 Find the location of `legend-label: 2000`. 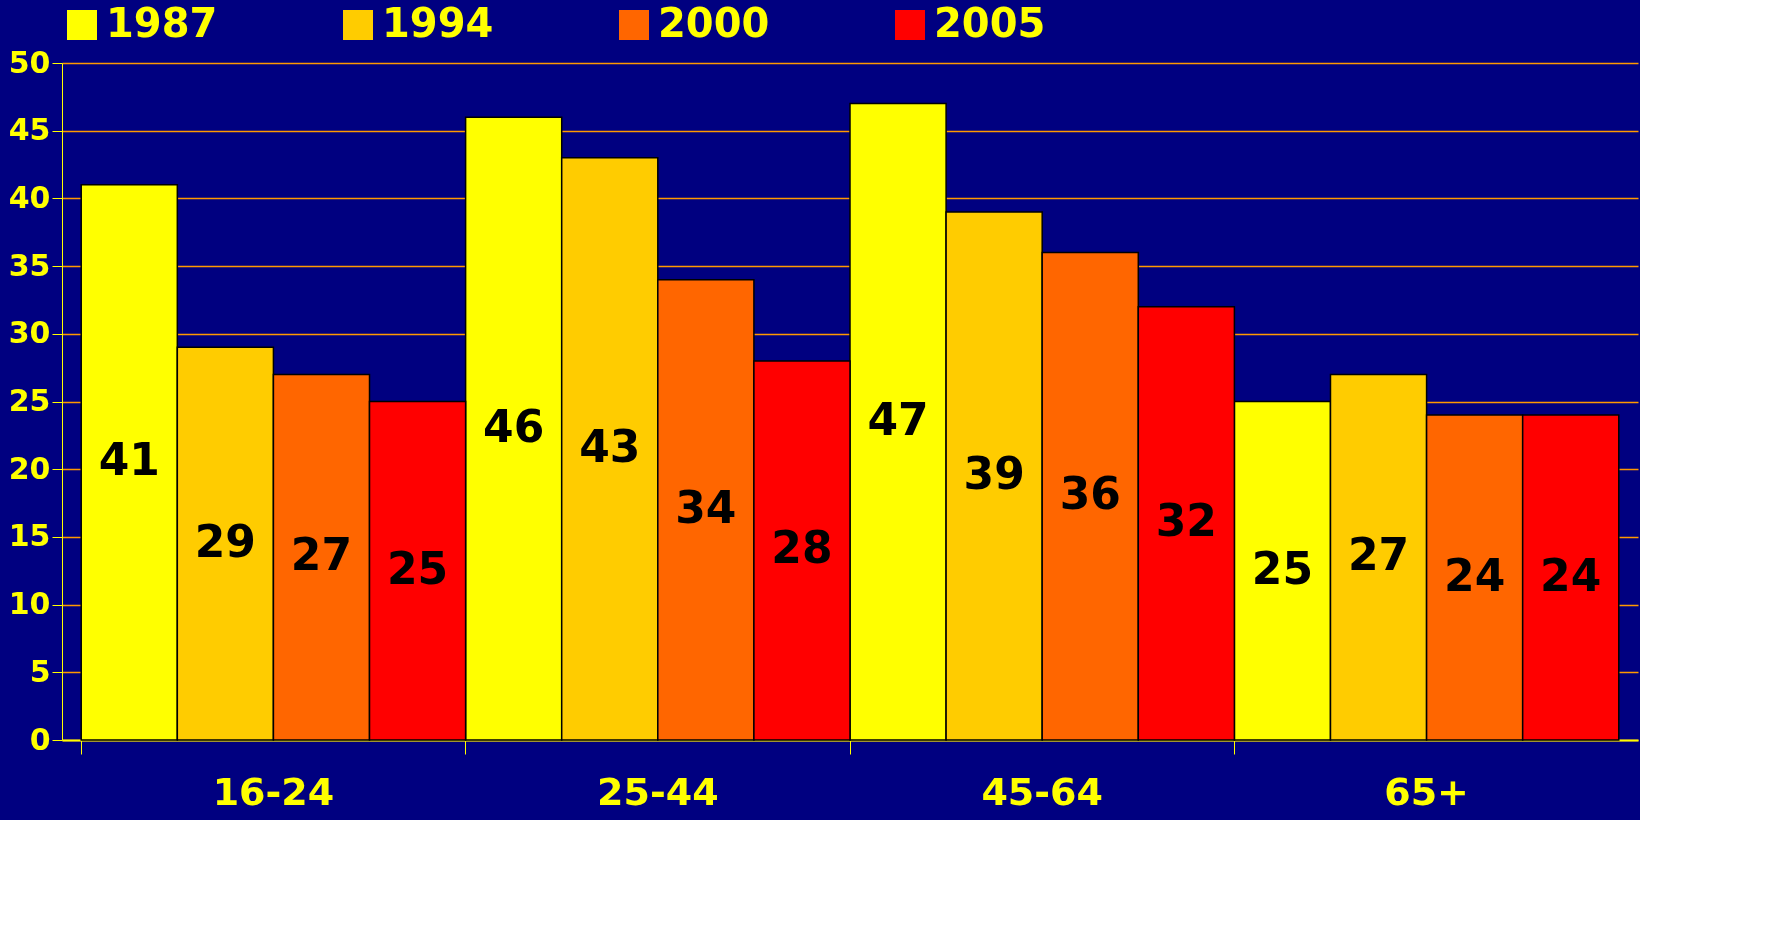

legend-label: 2000 is located at coordinates (714, 23).